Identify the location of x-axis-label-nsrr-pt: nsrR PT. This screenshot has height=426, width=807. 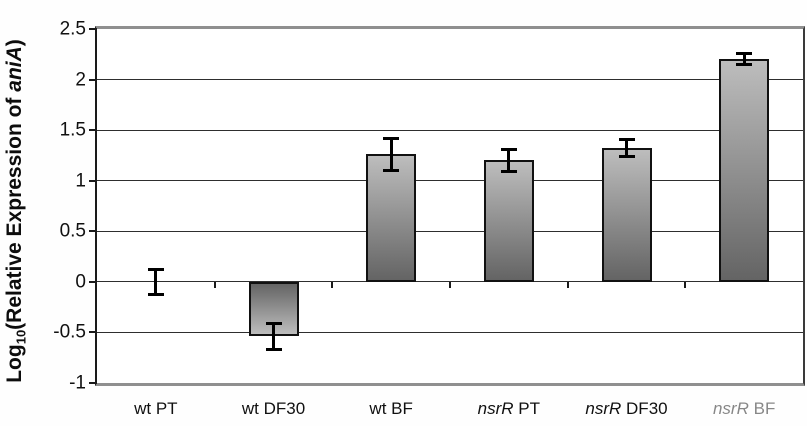
(509, 408).